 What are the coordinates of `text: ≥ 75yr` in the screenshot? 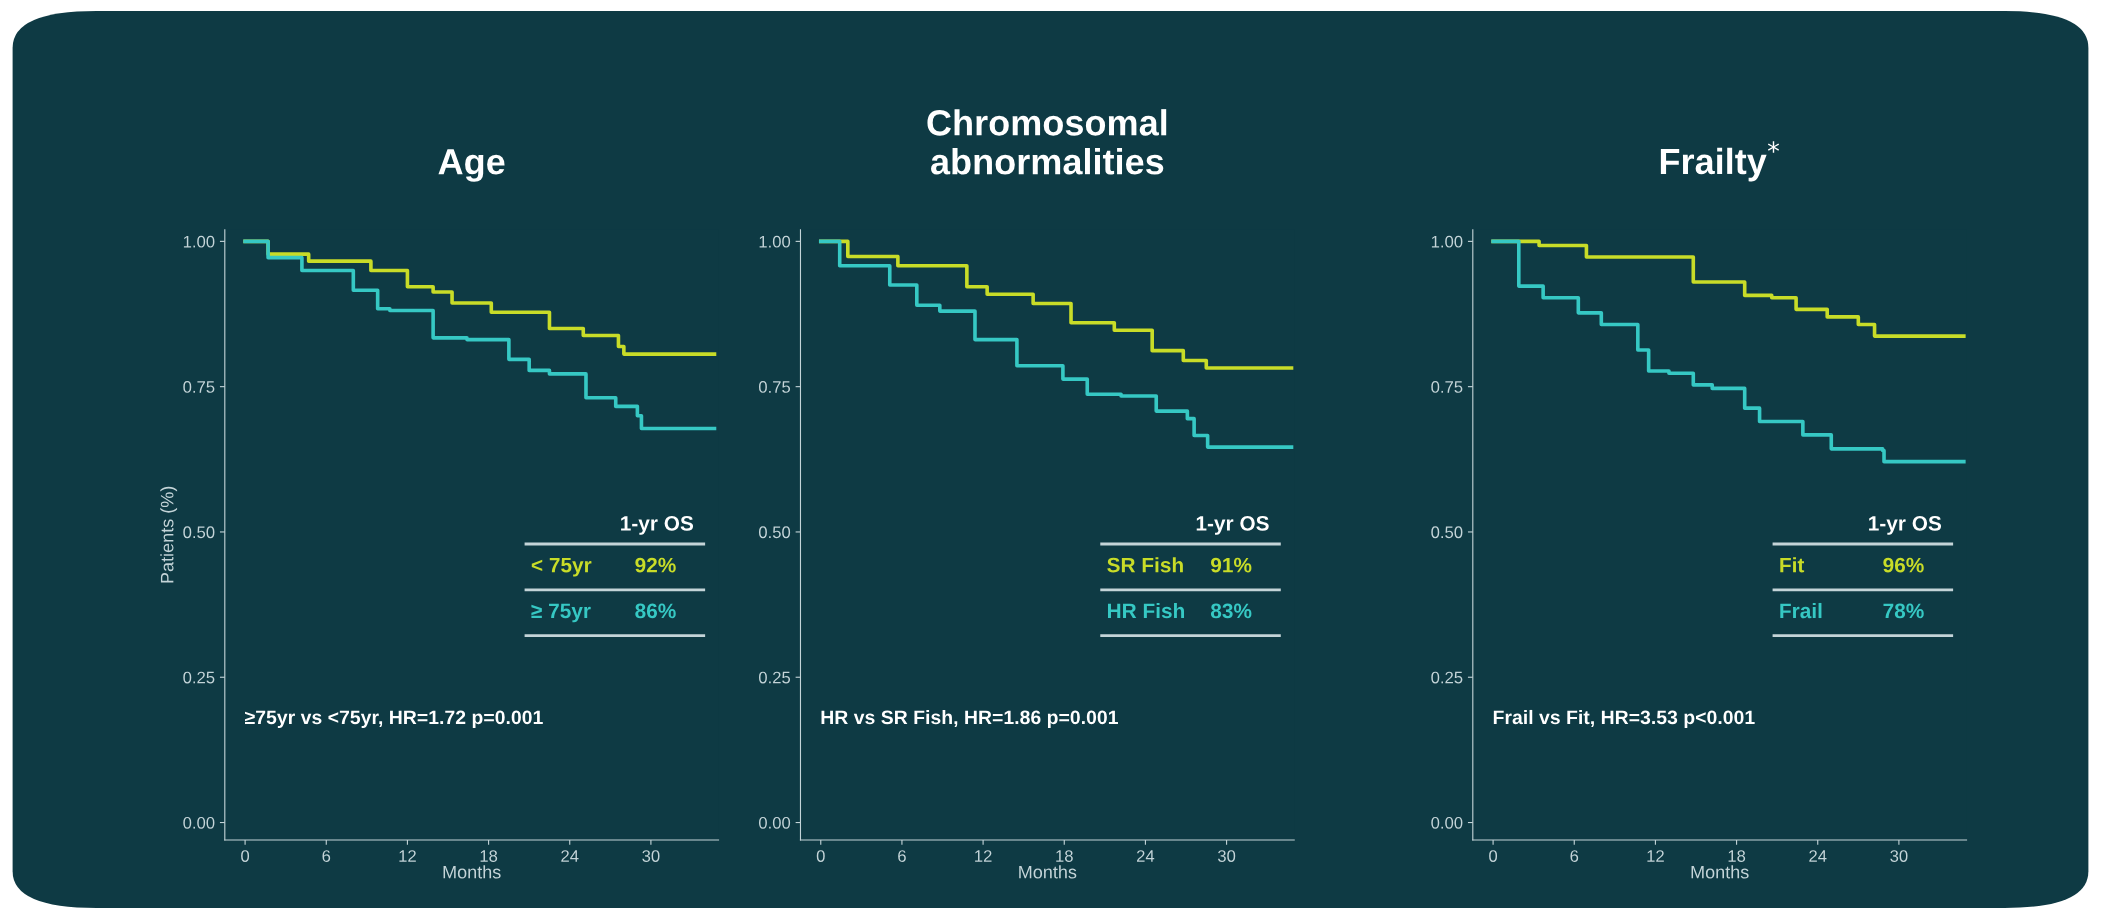 It's located at (561, 613).